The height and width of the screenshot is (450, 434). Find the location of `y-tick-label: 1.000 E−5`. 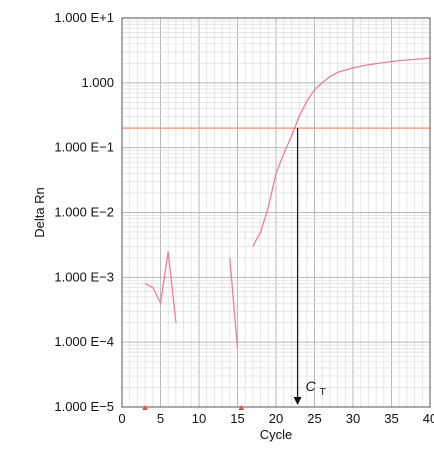

y-tick-label: 1.000 E−5 is located at coordinates (84, 406).